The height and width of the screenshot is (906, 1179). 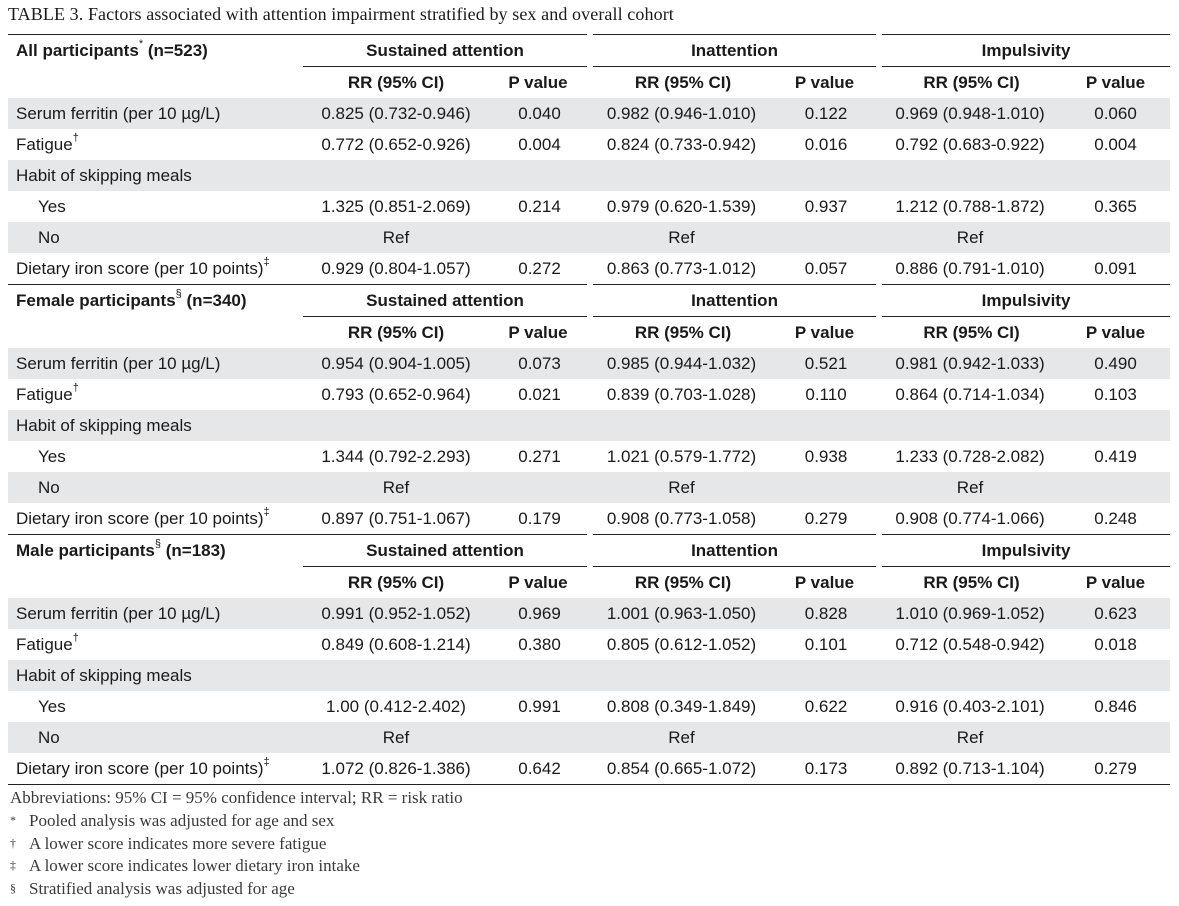 I want to click on rr-value: 0.981 (0.942-1.033), so click(x=970, y=363).